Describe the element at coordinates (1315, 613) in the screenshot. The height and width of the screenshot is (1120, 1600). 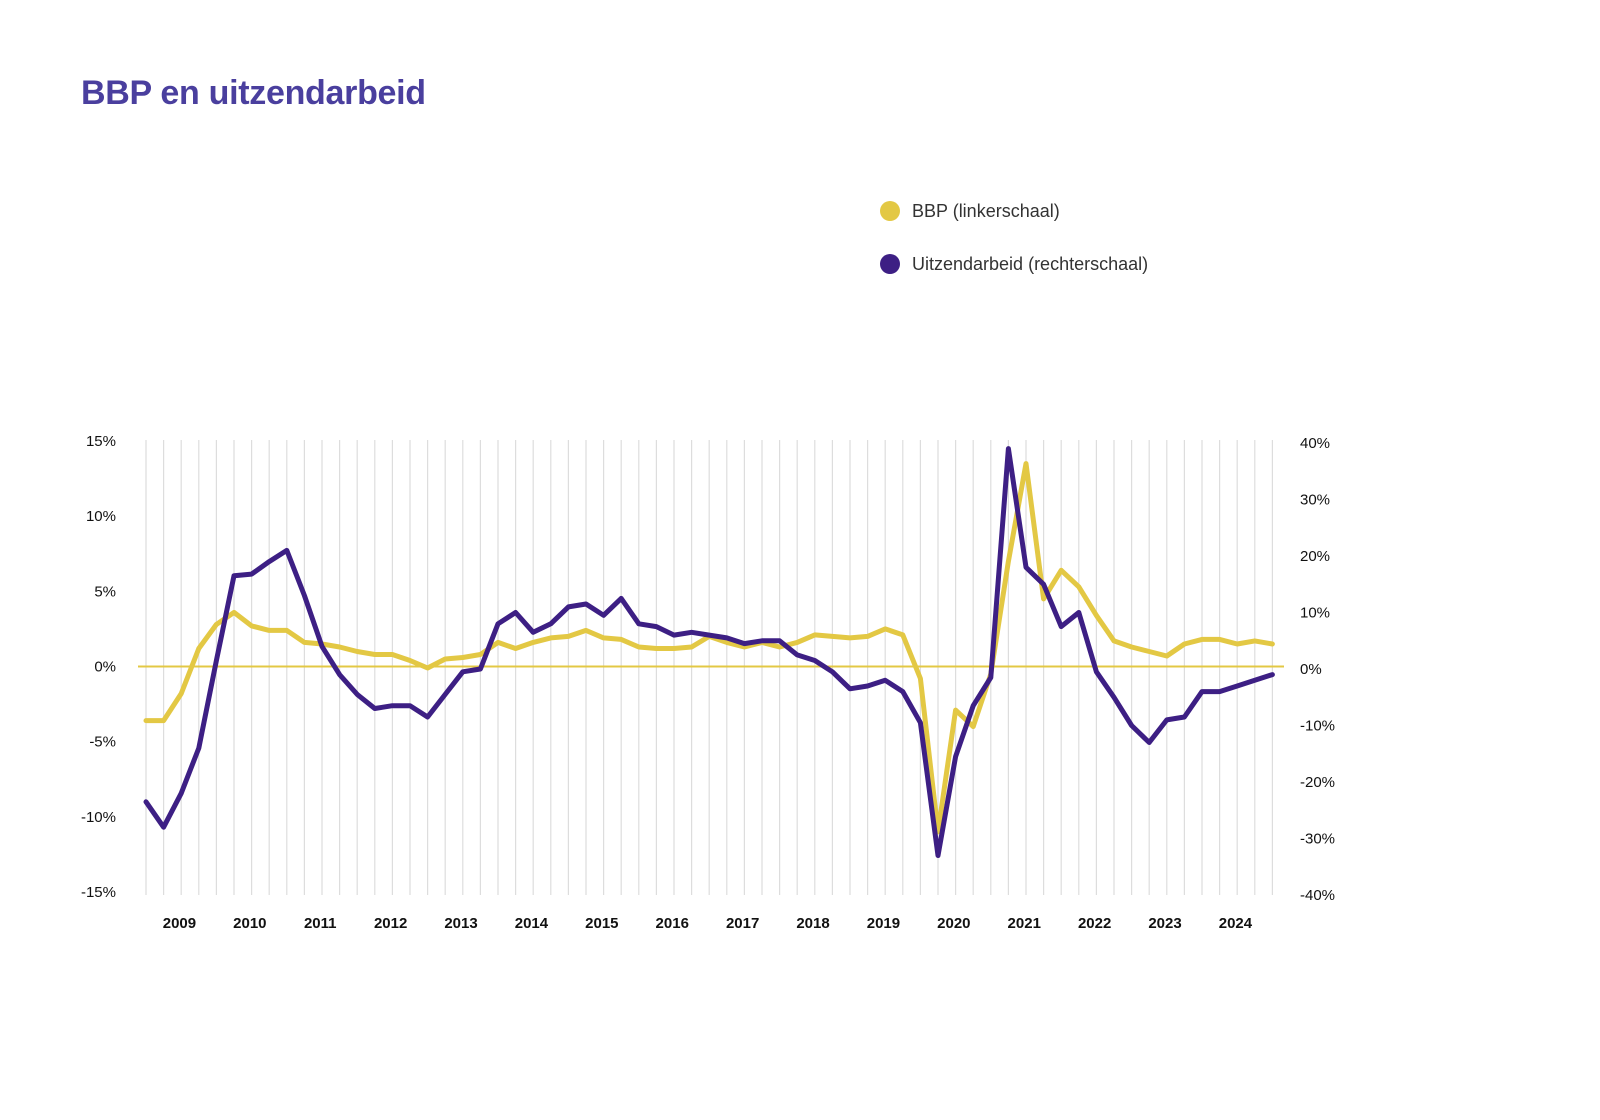
I see `y-right-tick-label: 10%` at that location.